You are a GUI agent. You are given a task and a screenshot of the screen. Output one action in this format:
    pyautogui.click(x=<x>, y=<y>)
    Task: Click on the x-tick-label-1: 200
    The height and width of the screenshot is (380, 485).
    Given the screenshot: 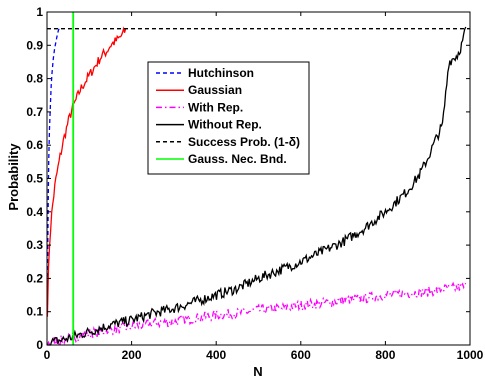 What is the action you would take?
    pyautogui.click(x=132, y=355)
    